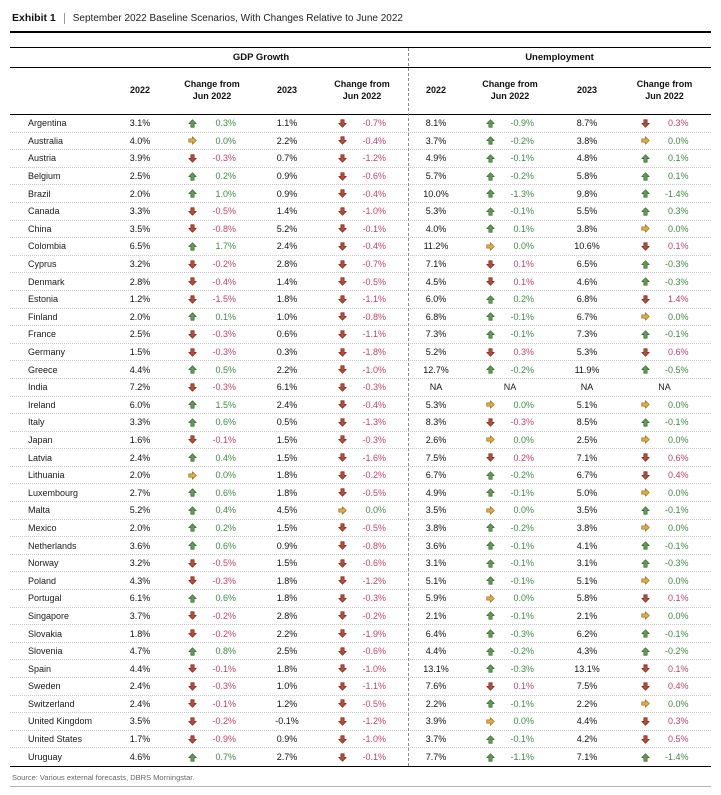 Image resolution: width=721 pixels, height=795 pixels. I want to click on unemp-2023-change: 0.6%, so click(664, 458).